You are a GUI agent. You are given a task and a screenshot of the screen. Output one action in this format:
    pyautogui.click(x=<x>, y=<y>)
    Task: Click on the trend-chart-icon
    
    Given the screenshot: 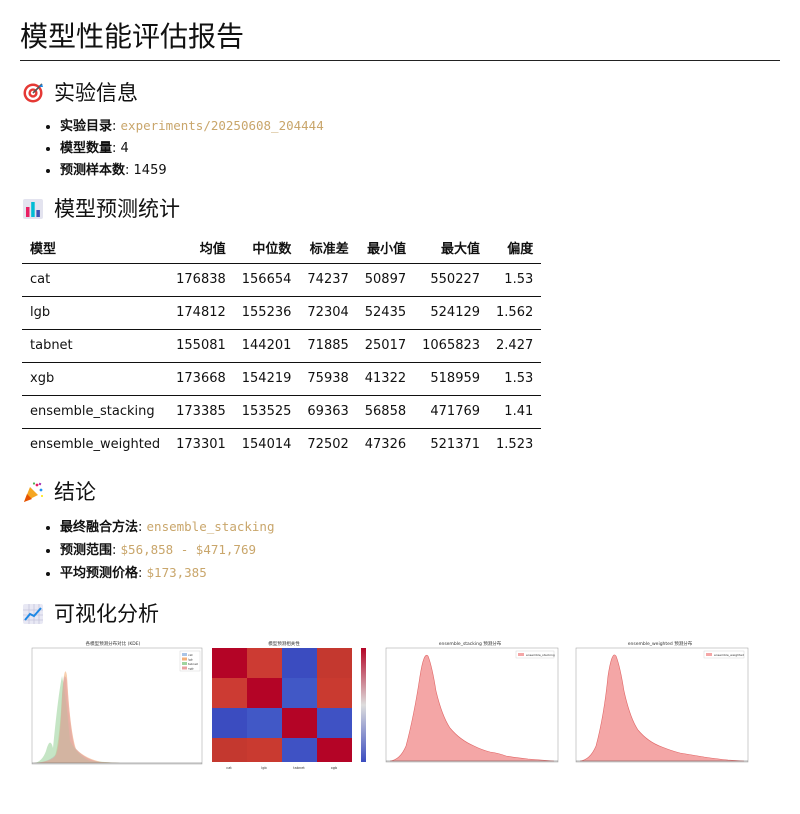 What is the action you would take?
    pyautogui.click(x=33, y=614)
    